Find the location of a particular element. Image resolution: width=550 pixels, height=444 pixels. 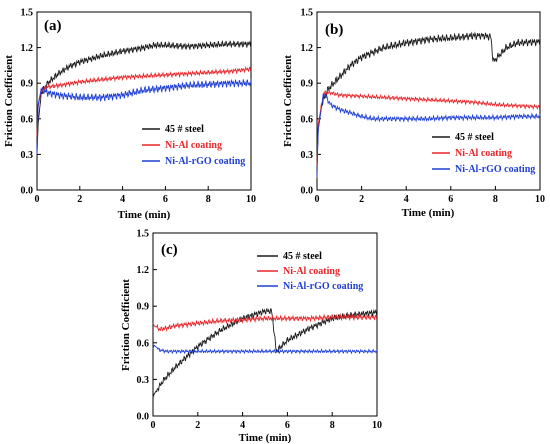

x-tick-label-b: 2 is located at coordinates (361, 199).